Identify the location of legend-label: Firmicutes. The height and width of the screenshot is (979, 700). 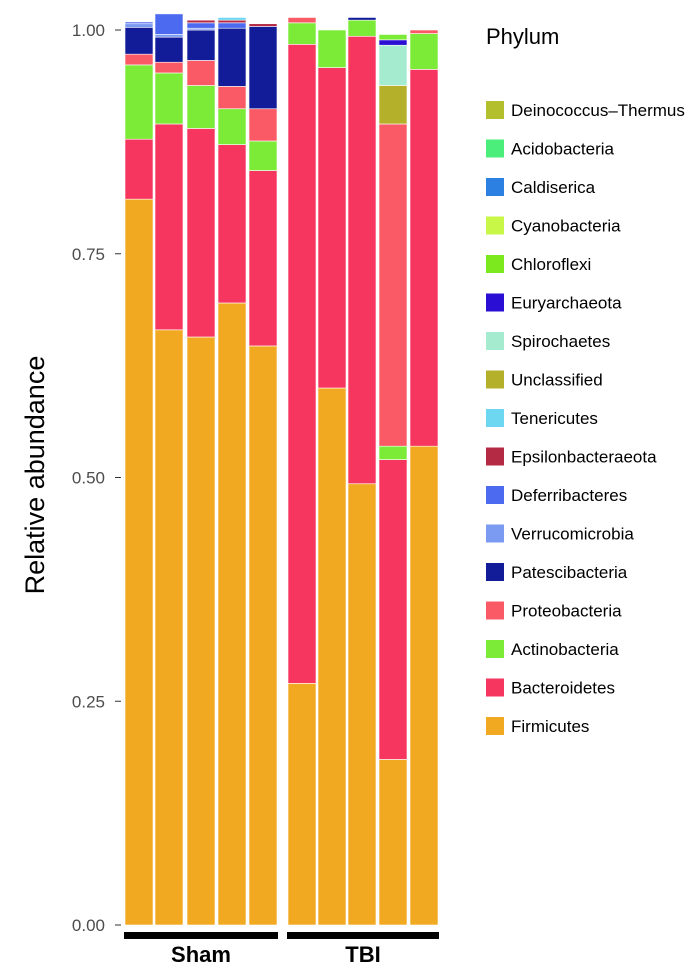
(550, 726).